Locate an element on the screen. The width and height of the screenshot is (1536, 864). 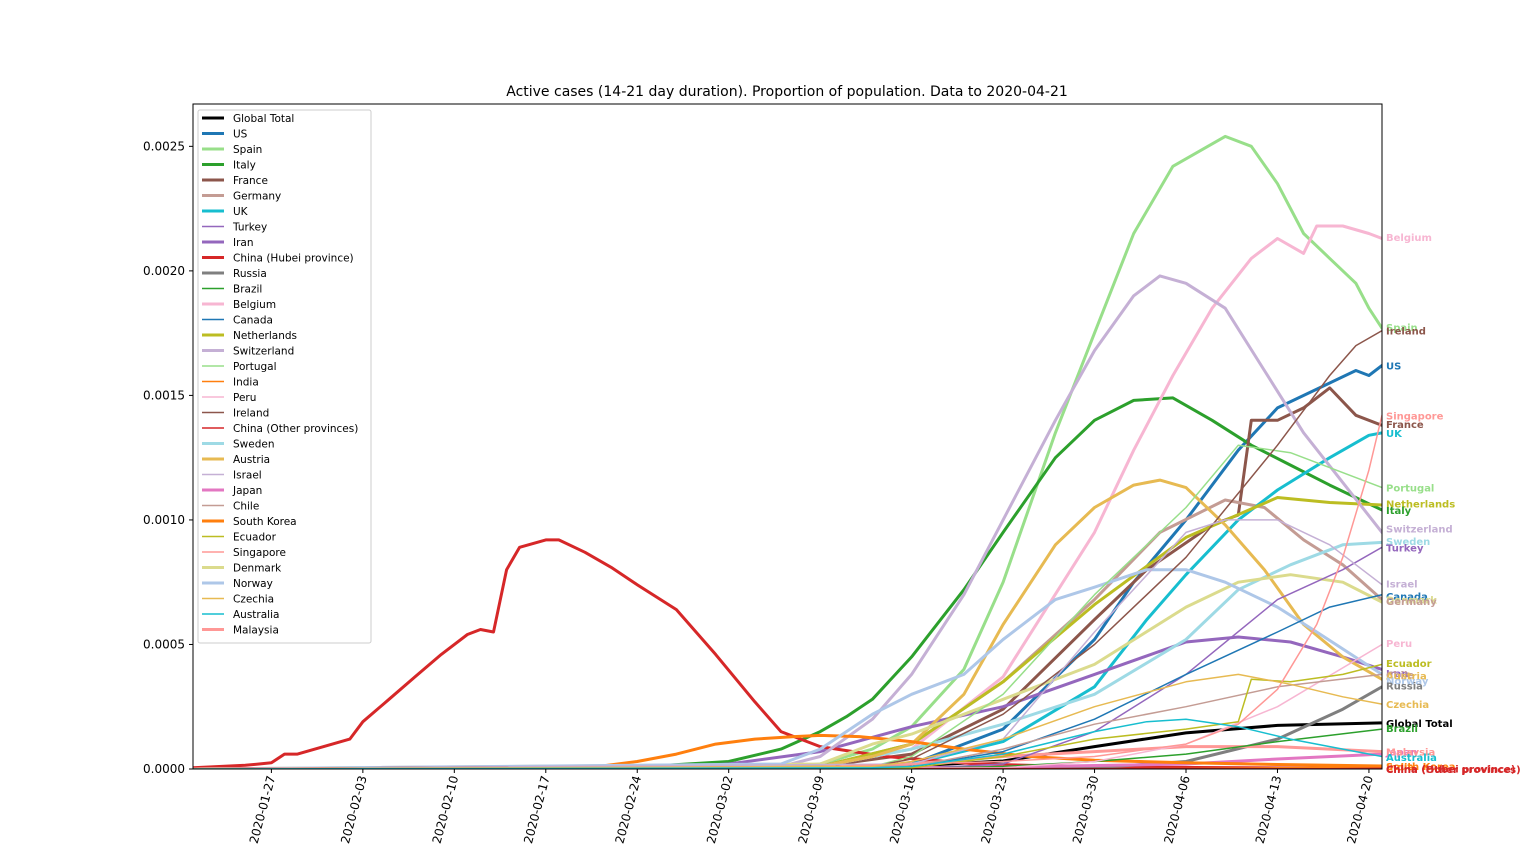
legend-label-china-hubei-province: China (Hubei province) is located at coordinates (293, 259).